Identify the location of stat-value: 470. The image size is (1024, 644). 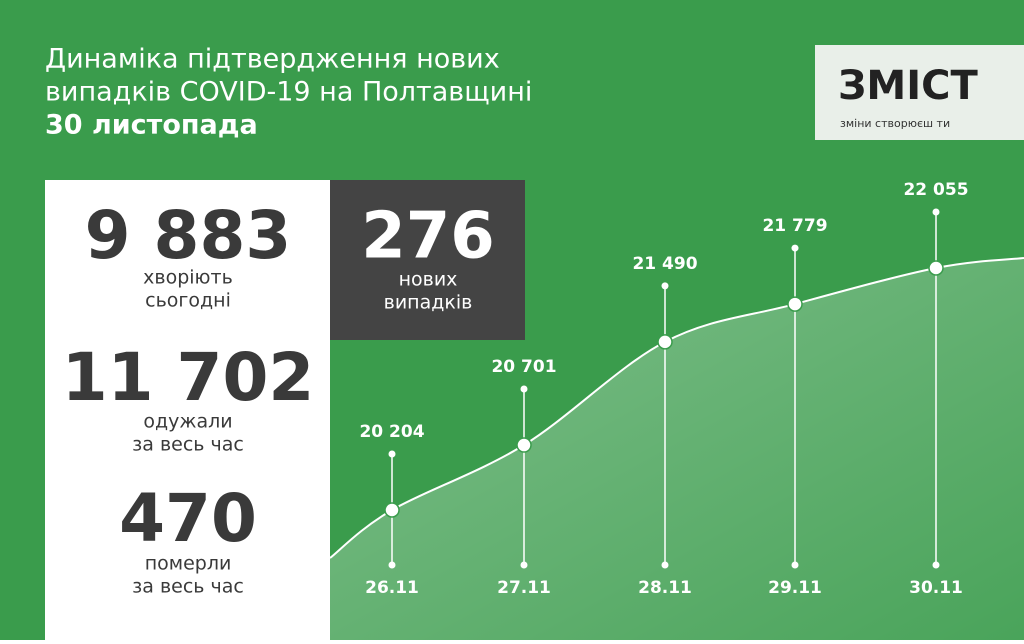
(188, 518).